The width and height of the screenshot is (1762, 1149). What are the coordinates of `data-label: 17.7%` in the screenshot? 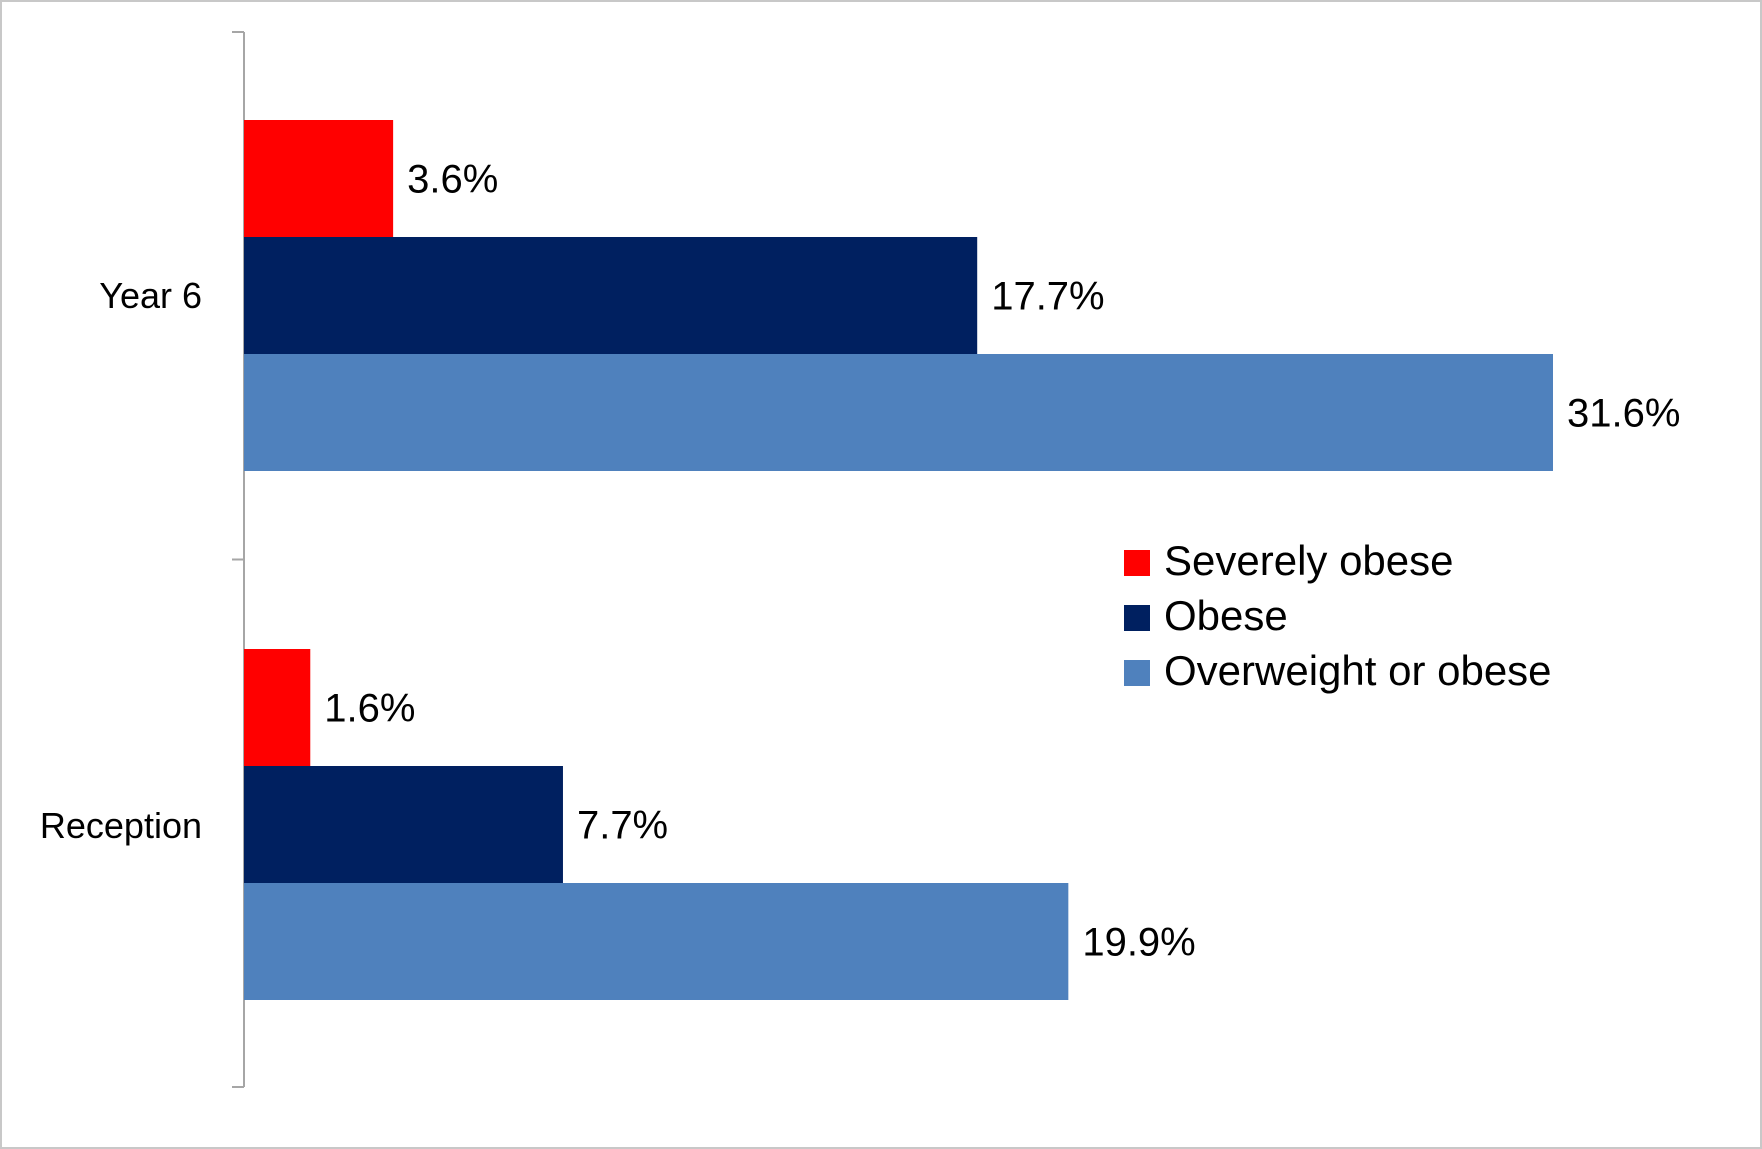 It's located at (1047, 297).